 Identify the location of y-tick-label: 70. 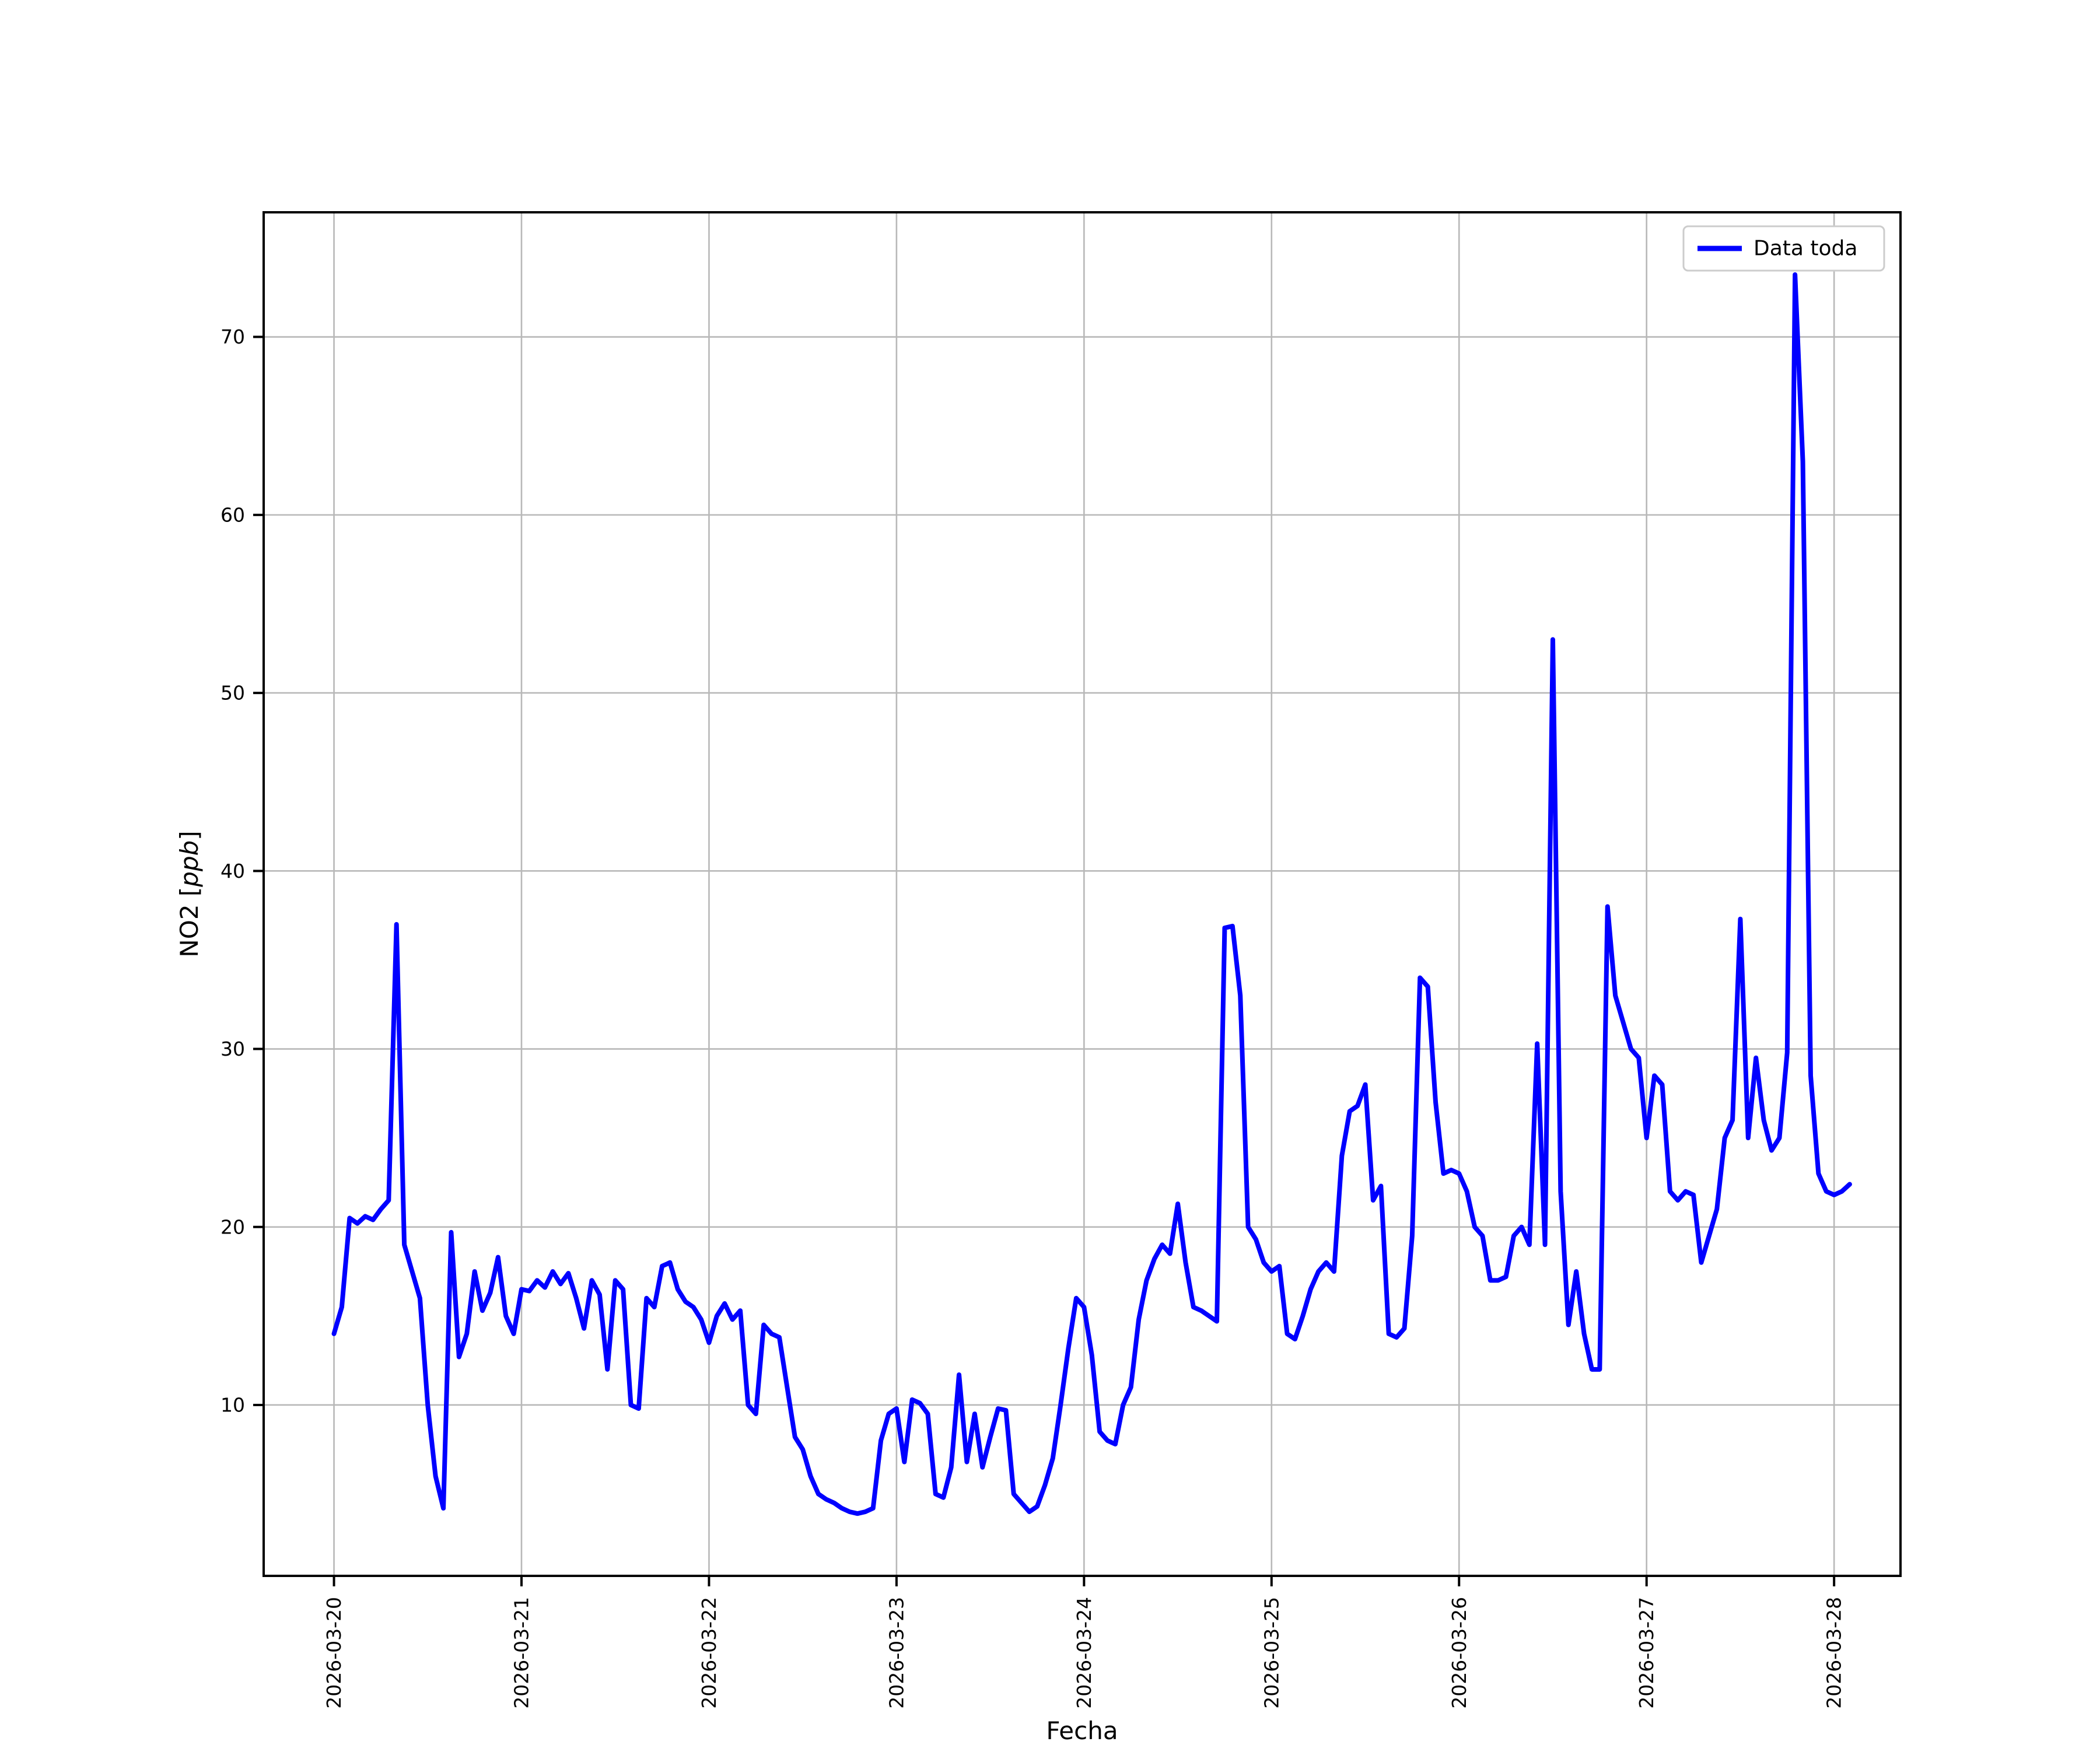
(232, 336).